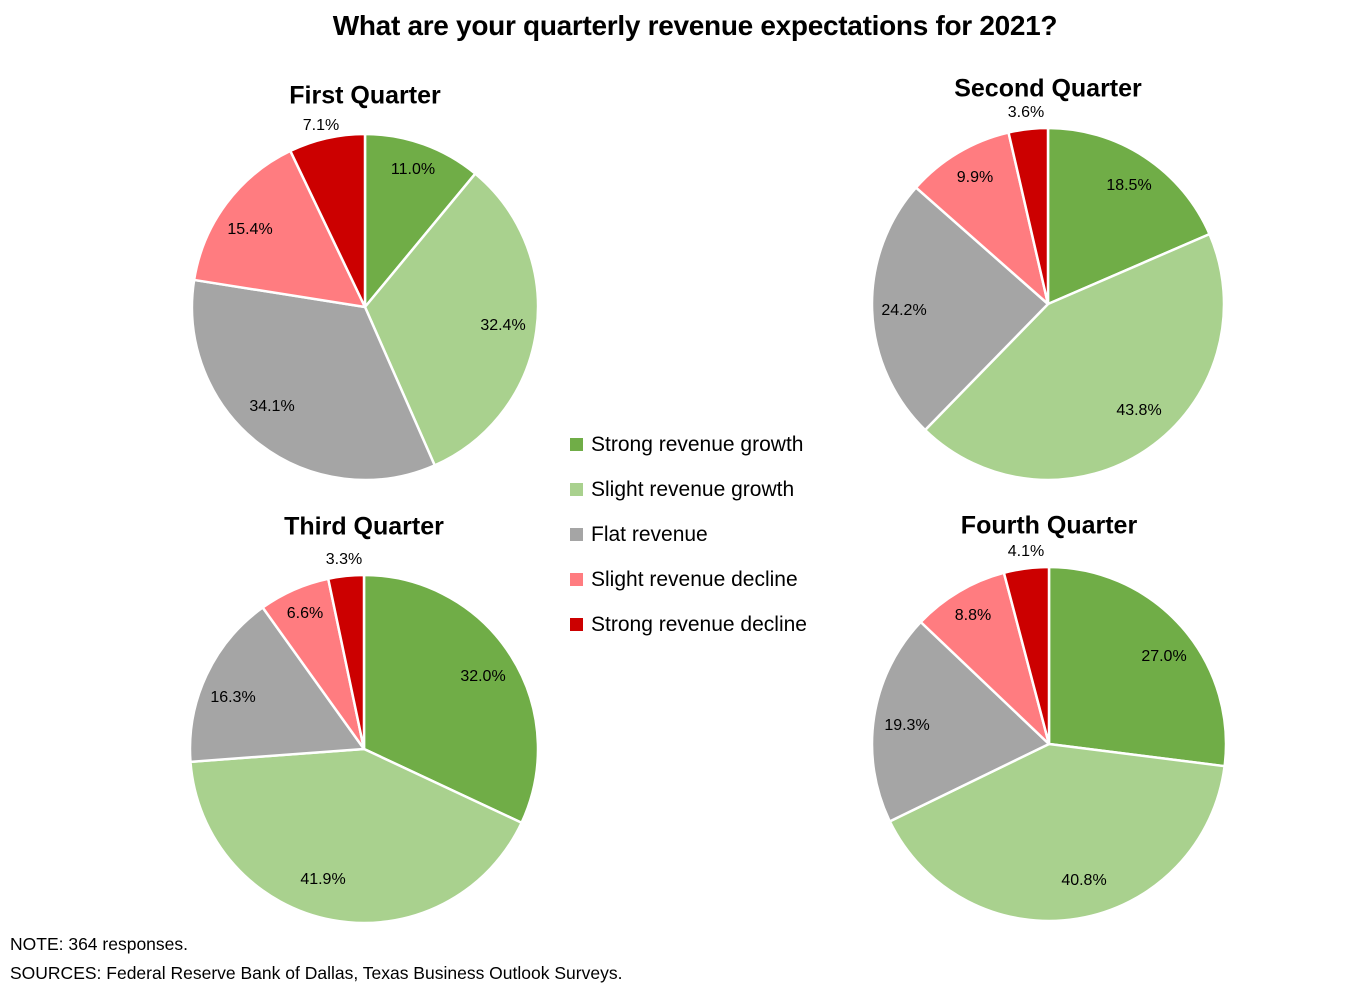  What do you see at coordinates (271, 406) in the screenshot?
I see `data-label-flat: 34.1%` at bounding box center [271, 406].